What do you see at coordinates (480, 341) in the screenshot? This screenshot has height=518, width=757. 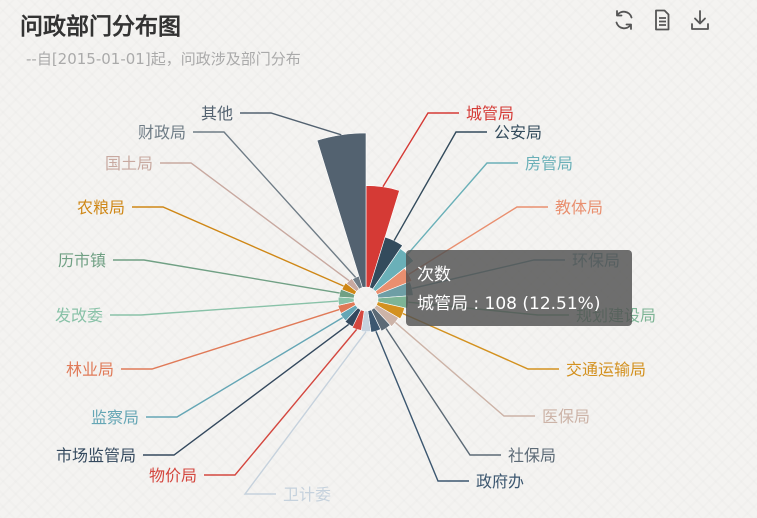 I see `slice-7-leader-line` at bounding box center [480, 341].